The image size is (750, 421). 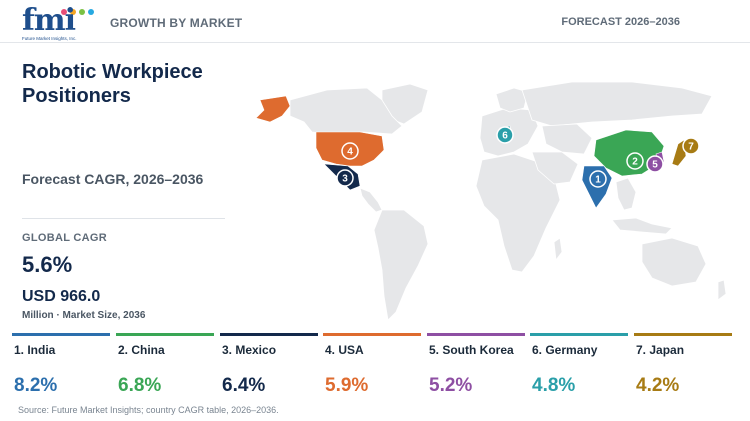 I want to click on country-usa-alaska, so click(x=273, y=109).